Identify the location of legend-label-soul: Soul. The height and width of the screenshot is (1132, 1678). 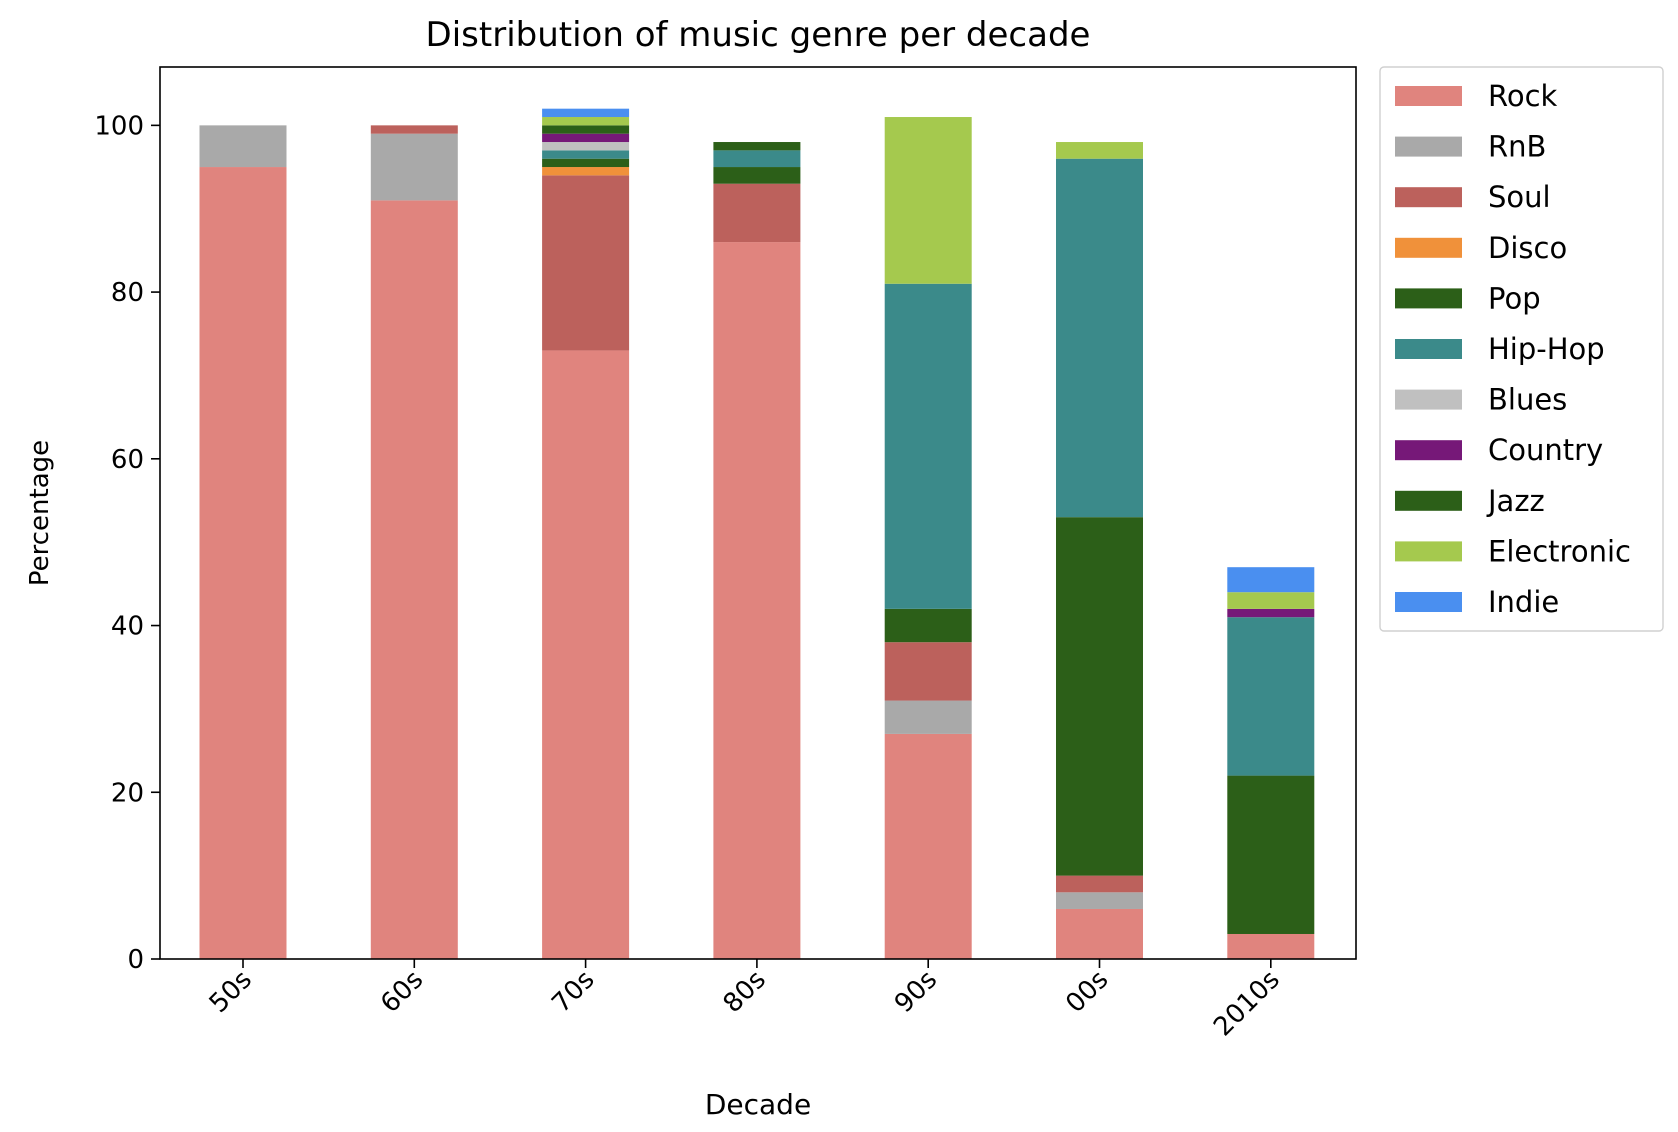
(1519, 197).